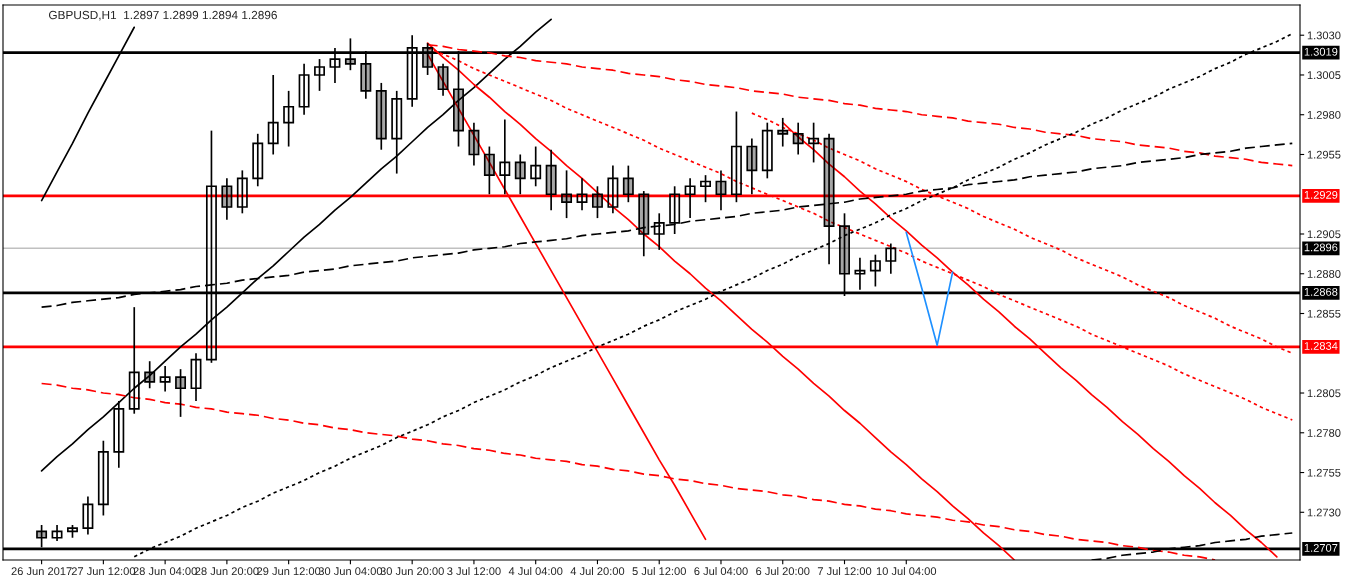 The height and width of the screenshot is (584, 1358). What do you see at coordinates (1324, 274) in the screenshot?
I see `y-tick-label: 1.2880` at bounding box center [1324, 274].